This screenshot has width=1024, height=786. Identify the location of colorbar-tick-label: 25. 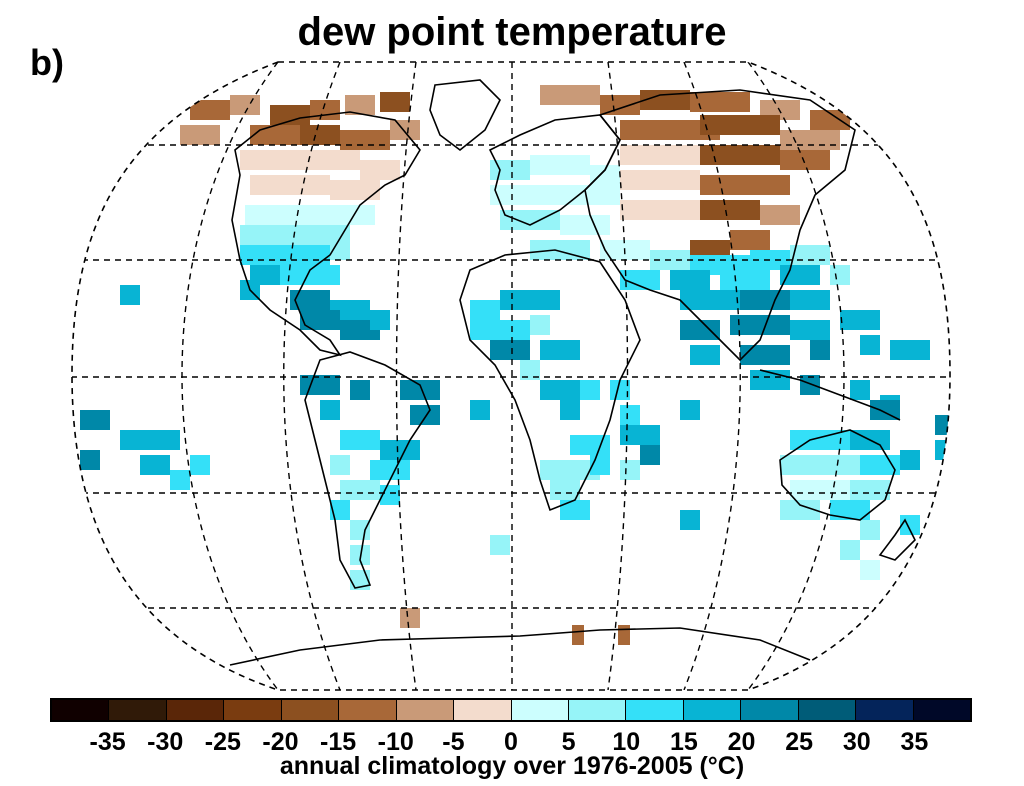
(799, 742).